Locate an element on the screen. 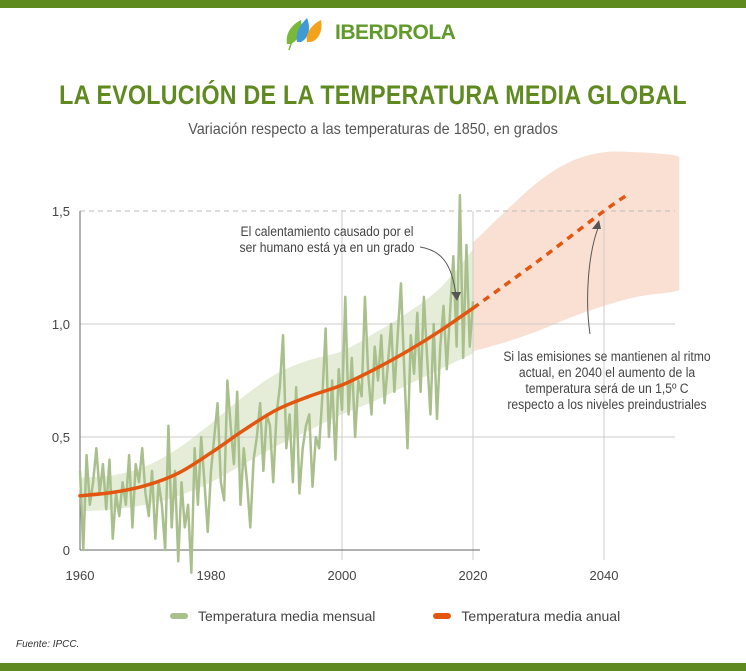 The image size is (746, 671). annotation-line: El calentamiento causado por el is located at coordinates (327, 231).